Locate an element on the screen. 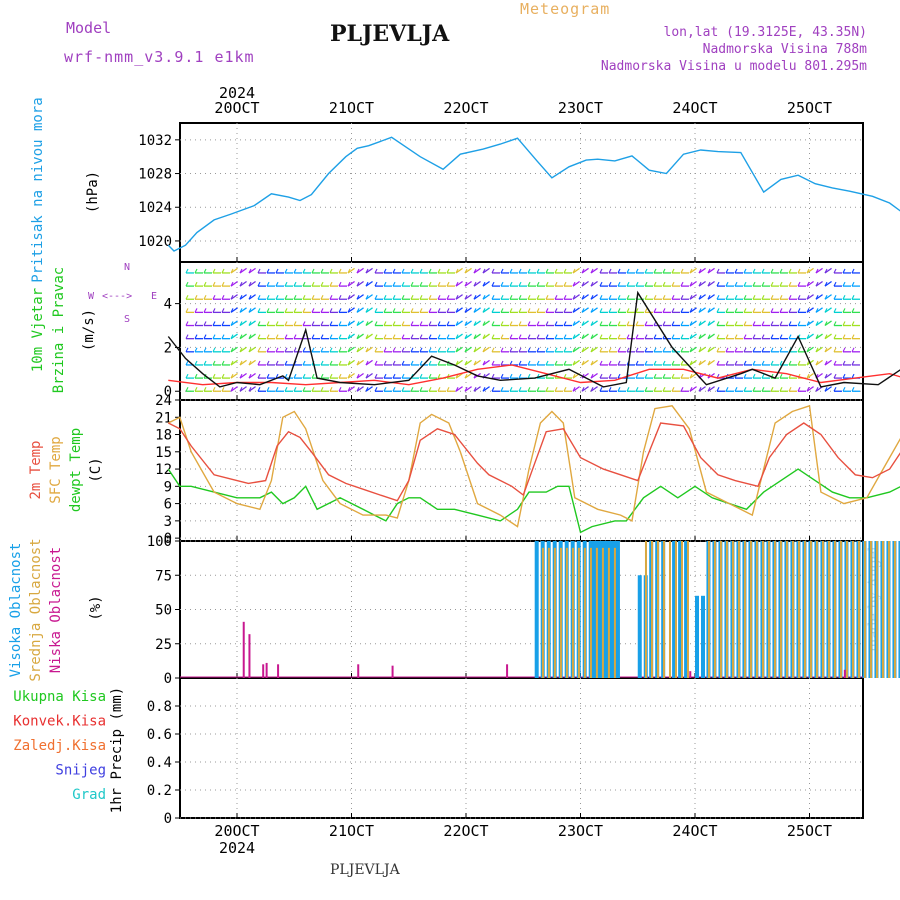 The image size is (900, 900). y-tick-label: 1028 is located at coordinates (155, 175).